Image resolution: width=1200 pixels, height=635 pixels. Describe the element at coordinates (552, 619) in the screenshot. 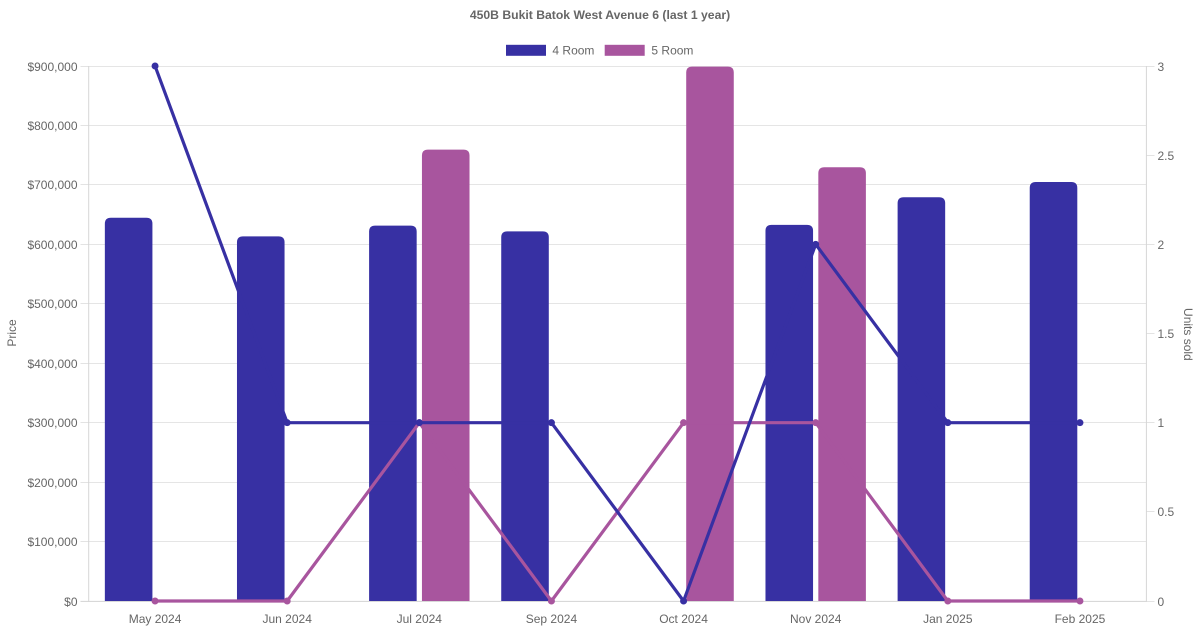

I see `svg-text: Sep 2024` at that location.